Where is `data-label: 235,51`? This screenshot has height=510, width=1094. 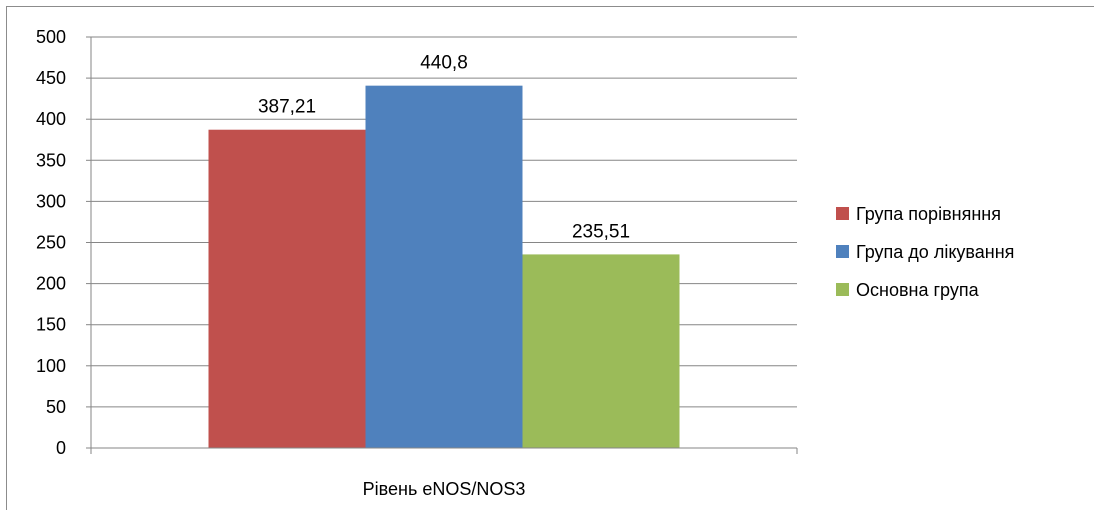 data-label: 235,51 is located at coordinates (601, 231).